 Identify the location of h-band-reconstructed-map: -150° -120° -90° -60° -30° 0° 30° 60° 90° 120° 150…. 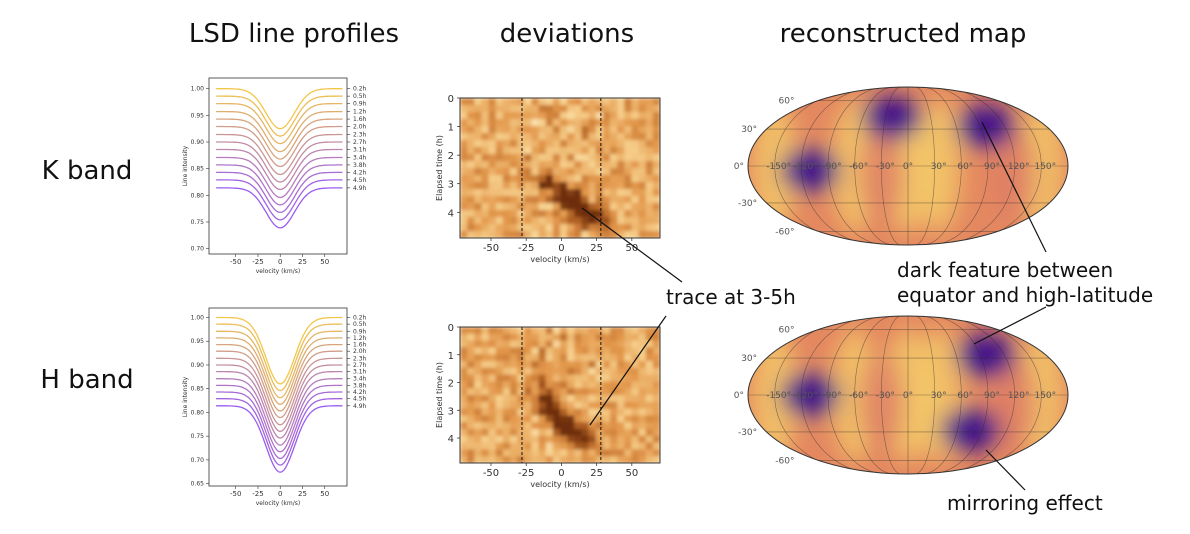
(901, 395).